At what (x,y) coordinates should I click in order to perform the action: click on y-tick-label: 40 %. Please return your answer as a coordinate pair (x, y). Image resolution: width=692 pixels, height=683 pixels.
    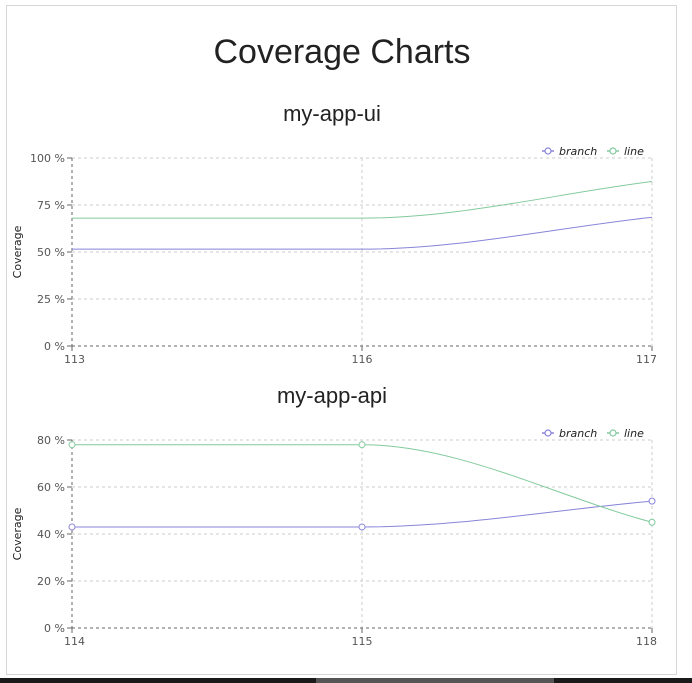
    Looking at the image, I should click on (51, 534).